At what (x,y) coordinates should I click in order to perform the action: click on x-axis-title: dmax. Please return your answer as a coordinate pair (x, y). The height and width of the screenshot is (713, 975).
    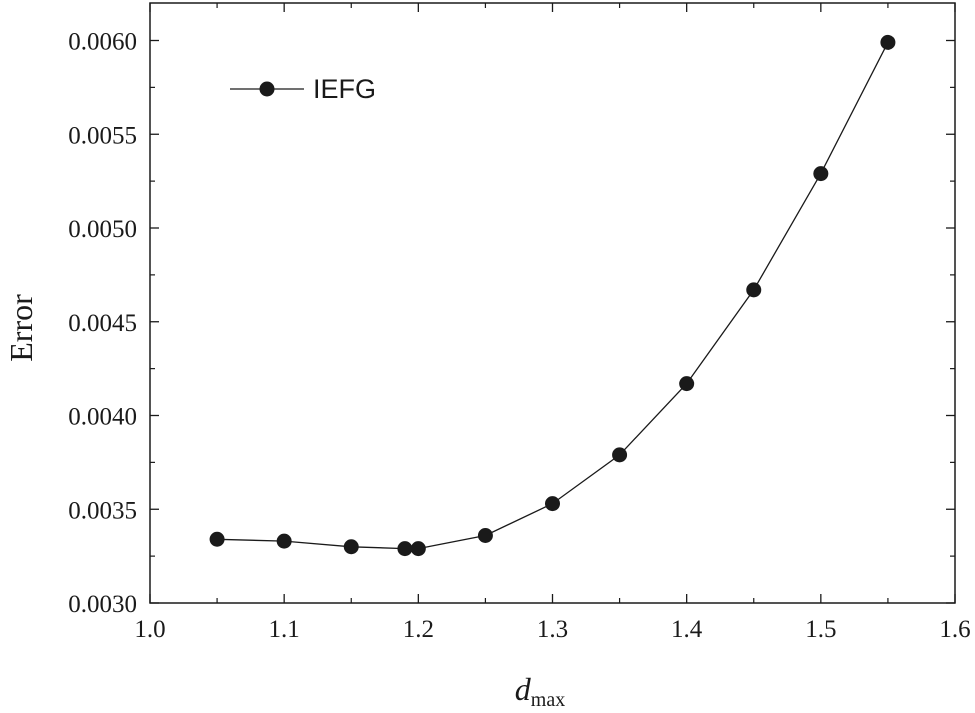
    Looking at the image, I should click on (540, 691).